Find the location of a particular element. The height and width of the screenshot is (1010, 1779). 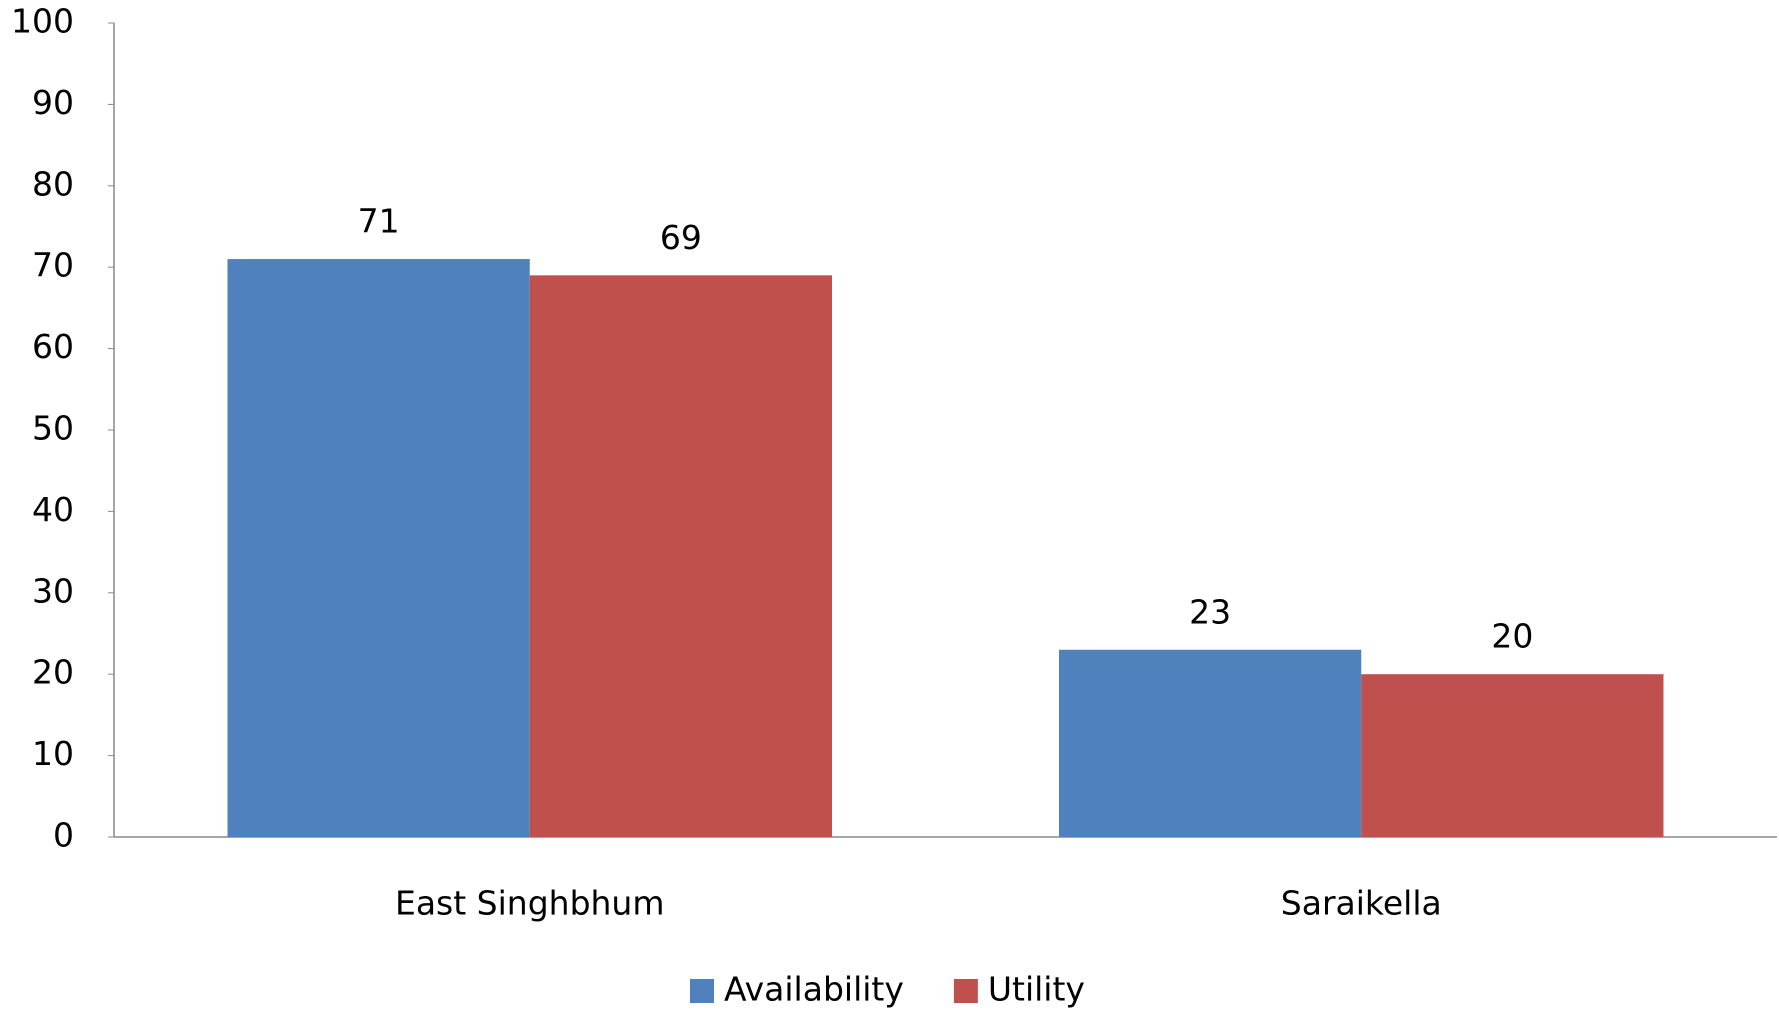

y-tick-label: 80 is located at coordinates (53, 183).